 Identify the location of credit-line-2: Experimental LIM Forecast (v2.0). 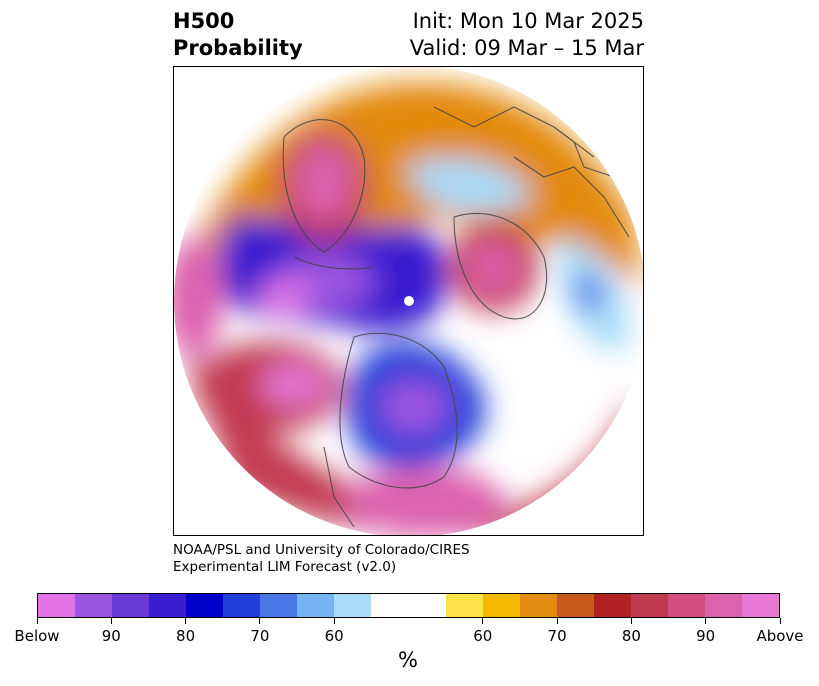
(285, 567).